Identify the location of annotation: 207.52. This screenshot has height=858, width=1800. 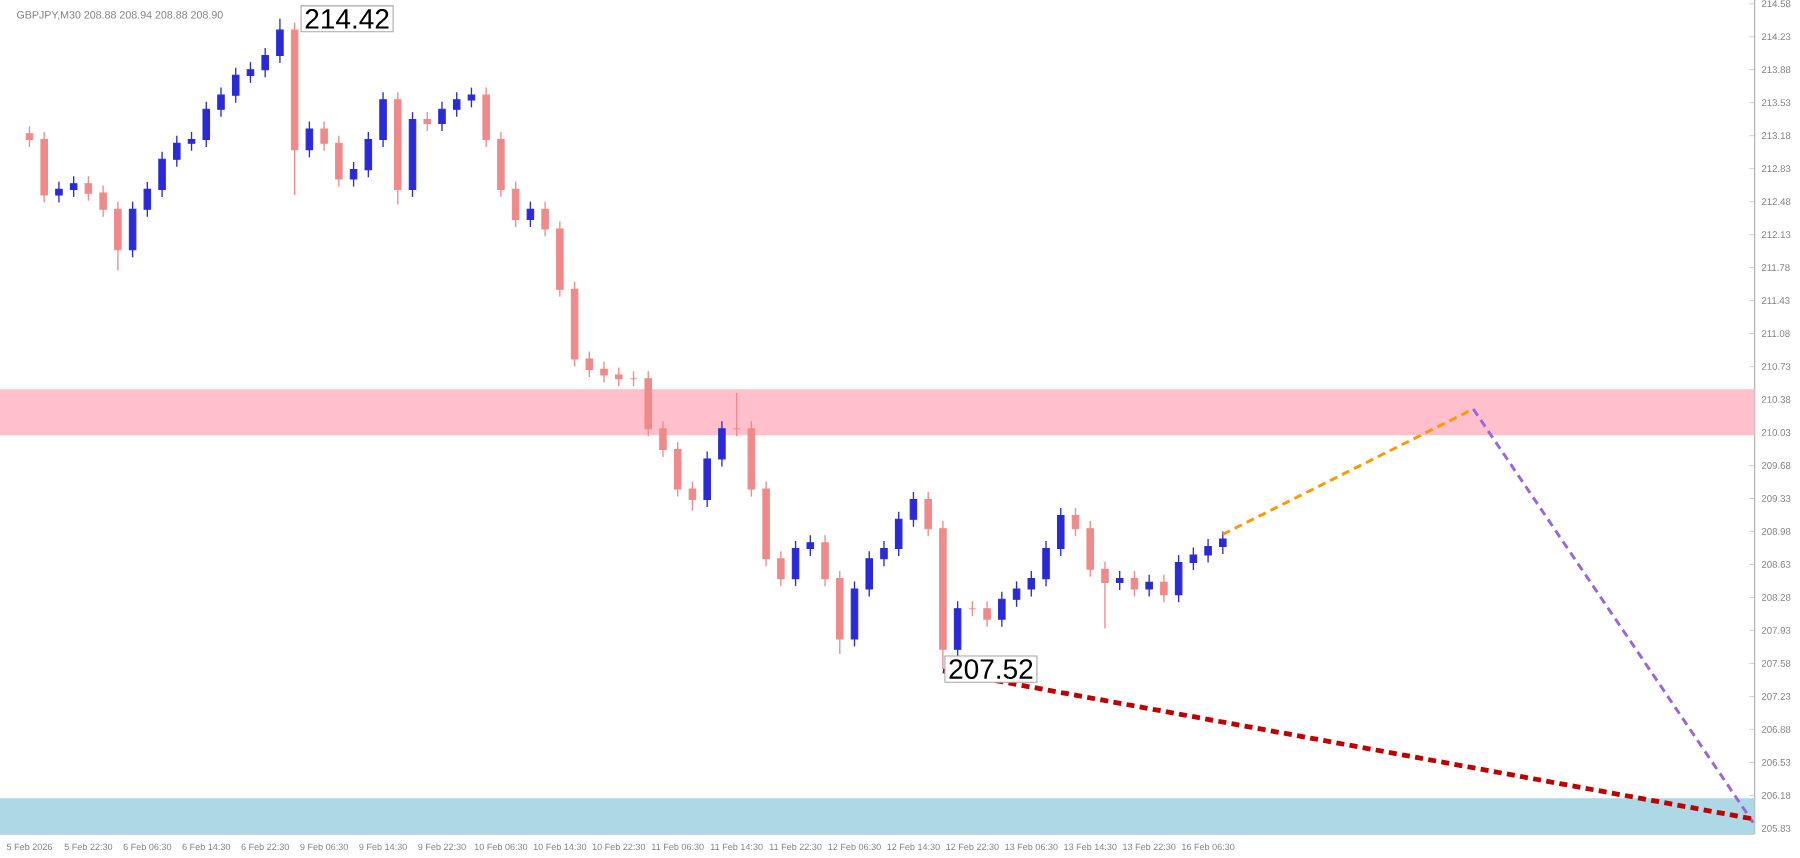
(991, 669).